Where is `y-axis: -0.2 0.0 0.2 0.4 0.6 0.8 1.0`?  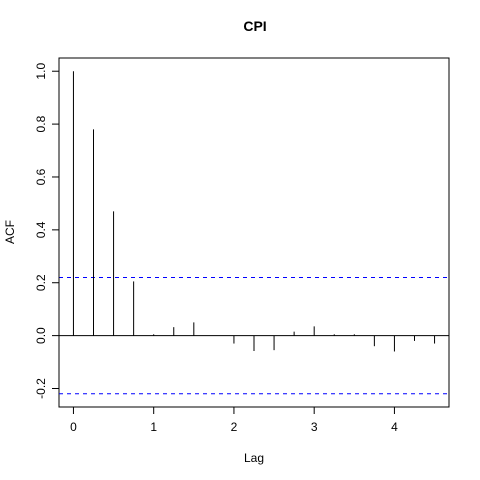
y-axis: -0.2 0.0 0.2 0.4 0.6 0.8 1.0 is located at coordinates (47, 231).